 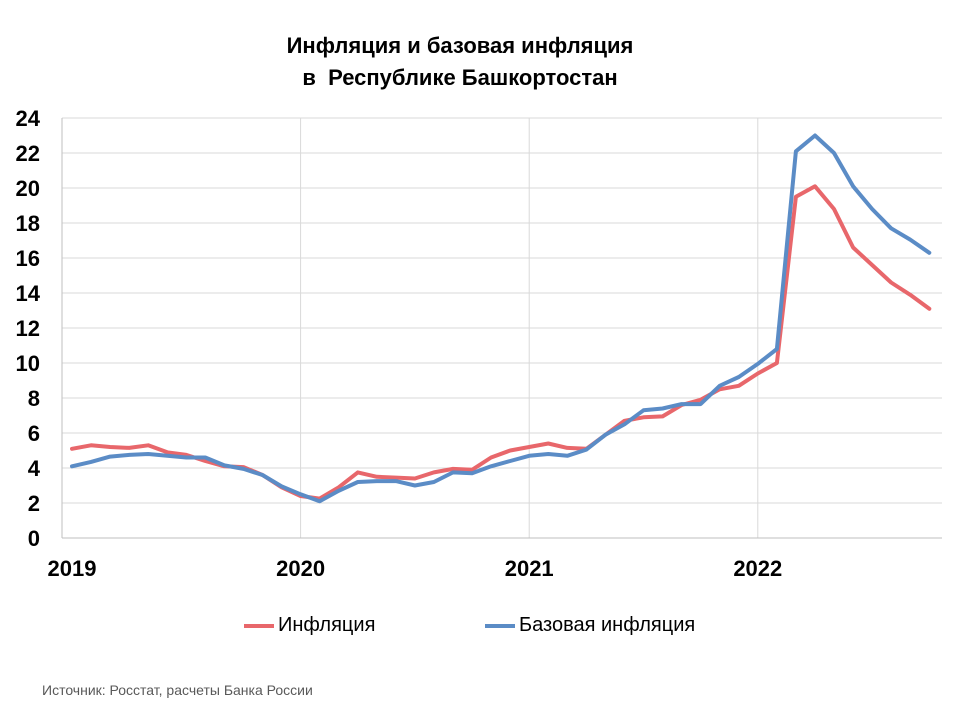 I want to click on x-tick-label: 2021, so click(x=529, y=568).